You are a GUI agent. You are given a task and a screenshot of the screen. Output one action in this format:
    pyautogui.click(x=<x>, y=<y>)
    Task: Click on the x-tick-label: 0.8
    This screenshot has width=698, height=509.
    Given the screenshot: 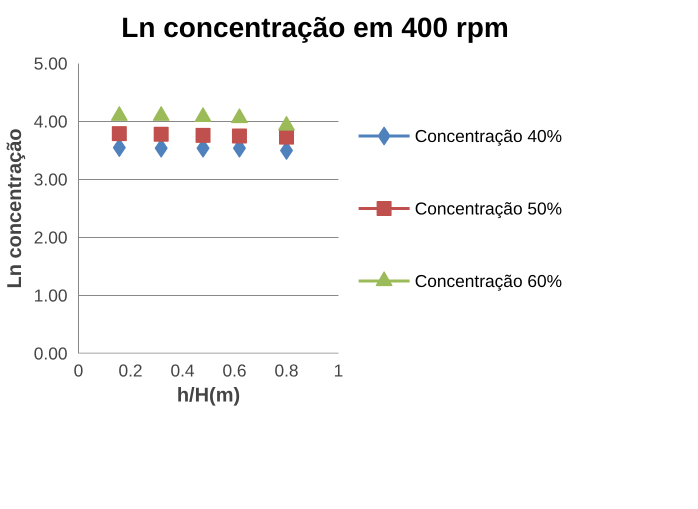 What is the action you would take?
    pyautogui.click(x=286, y=370)
    